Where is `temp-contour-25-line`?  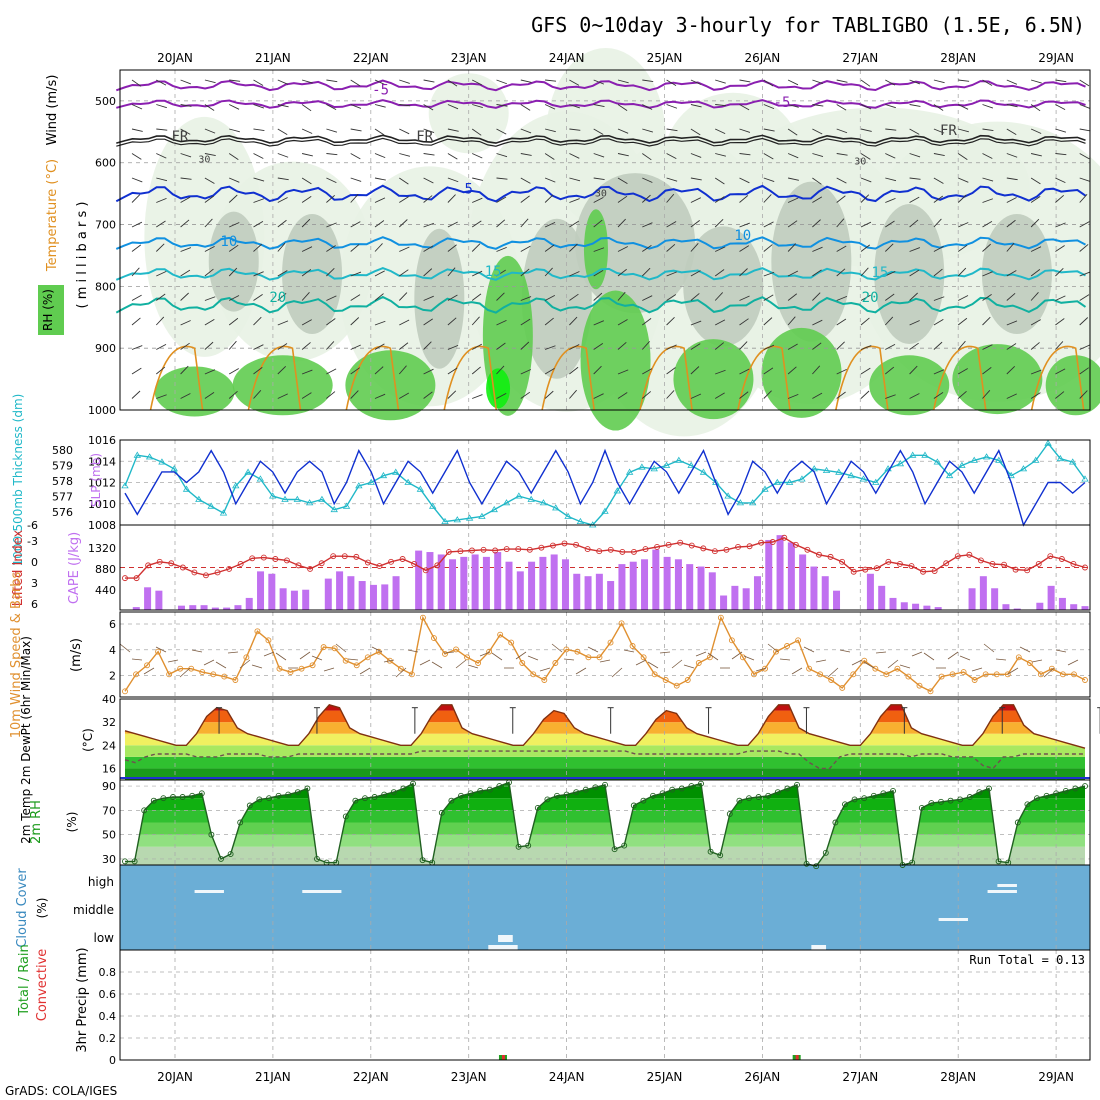 temp-contour-25-line is located at coordinates (372, 378).